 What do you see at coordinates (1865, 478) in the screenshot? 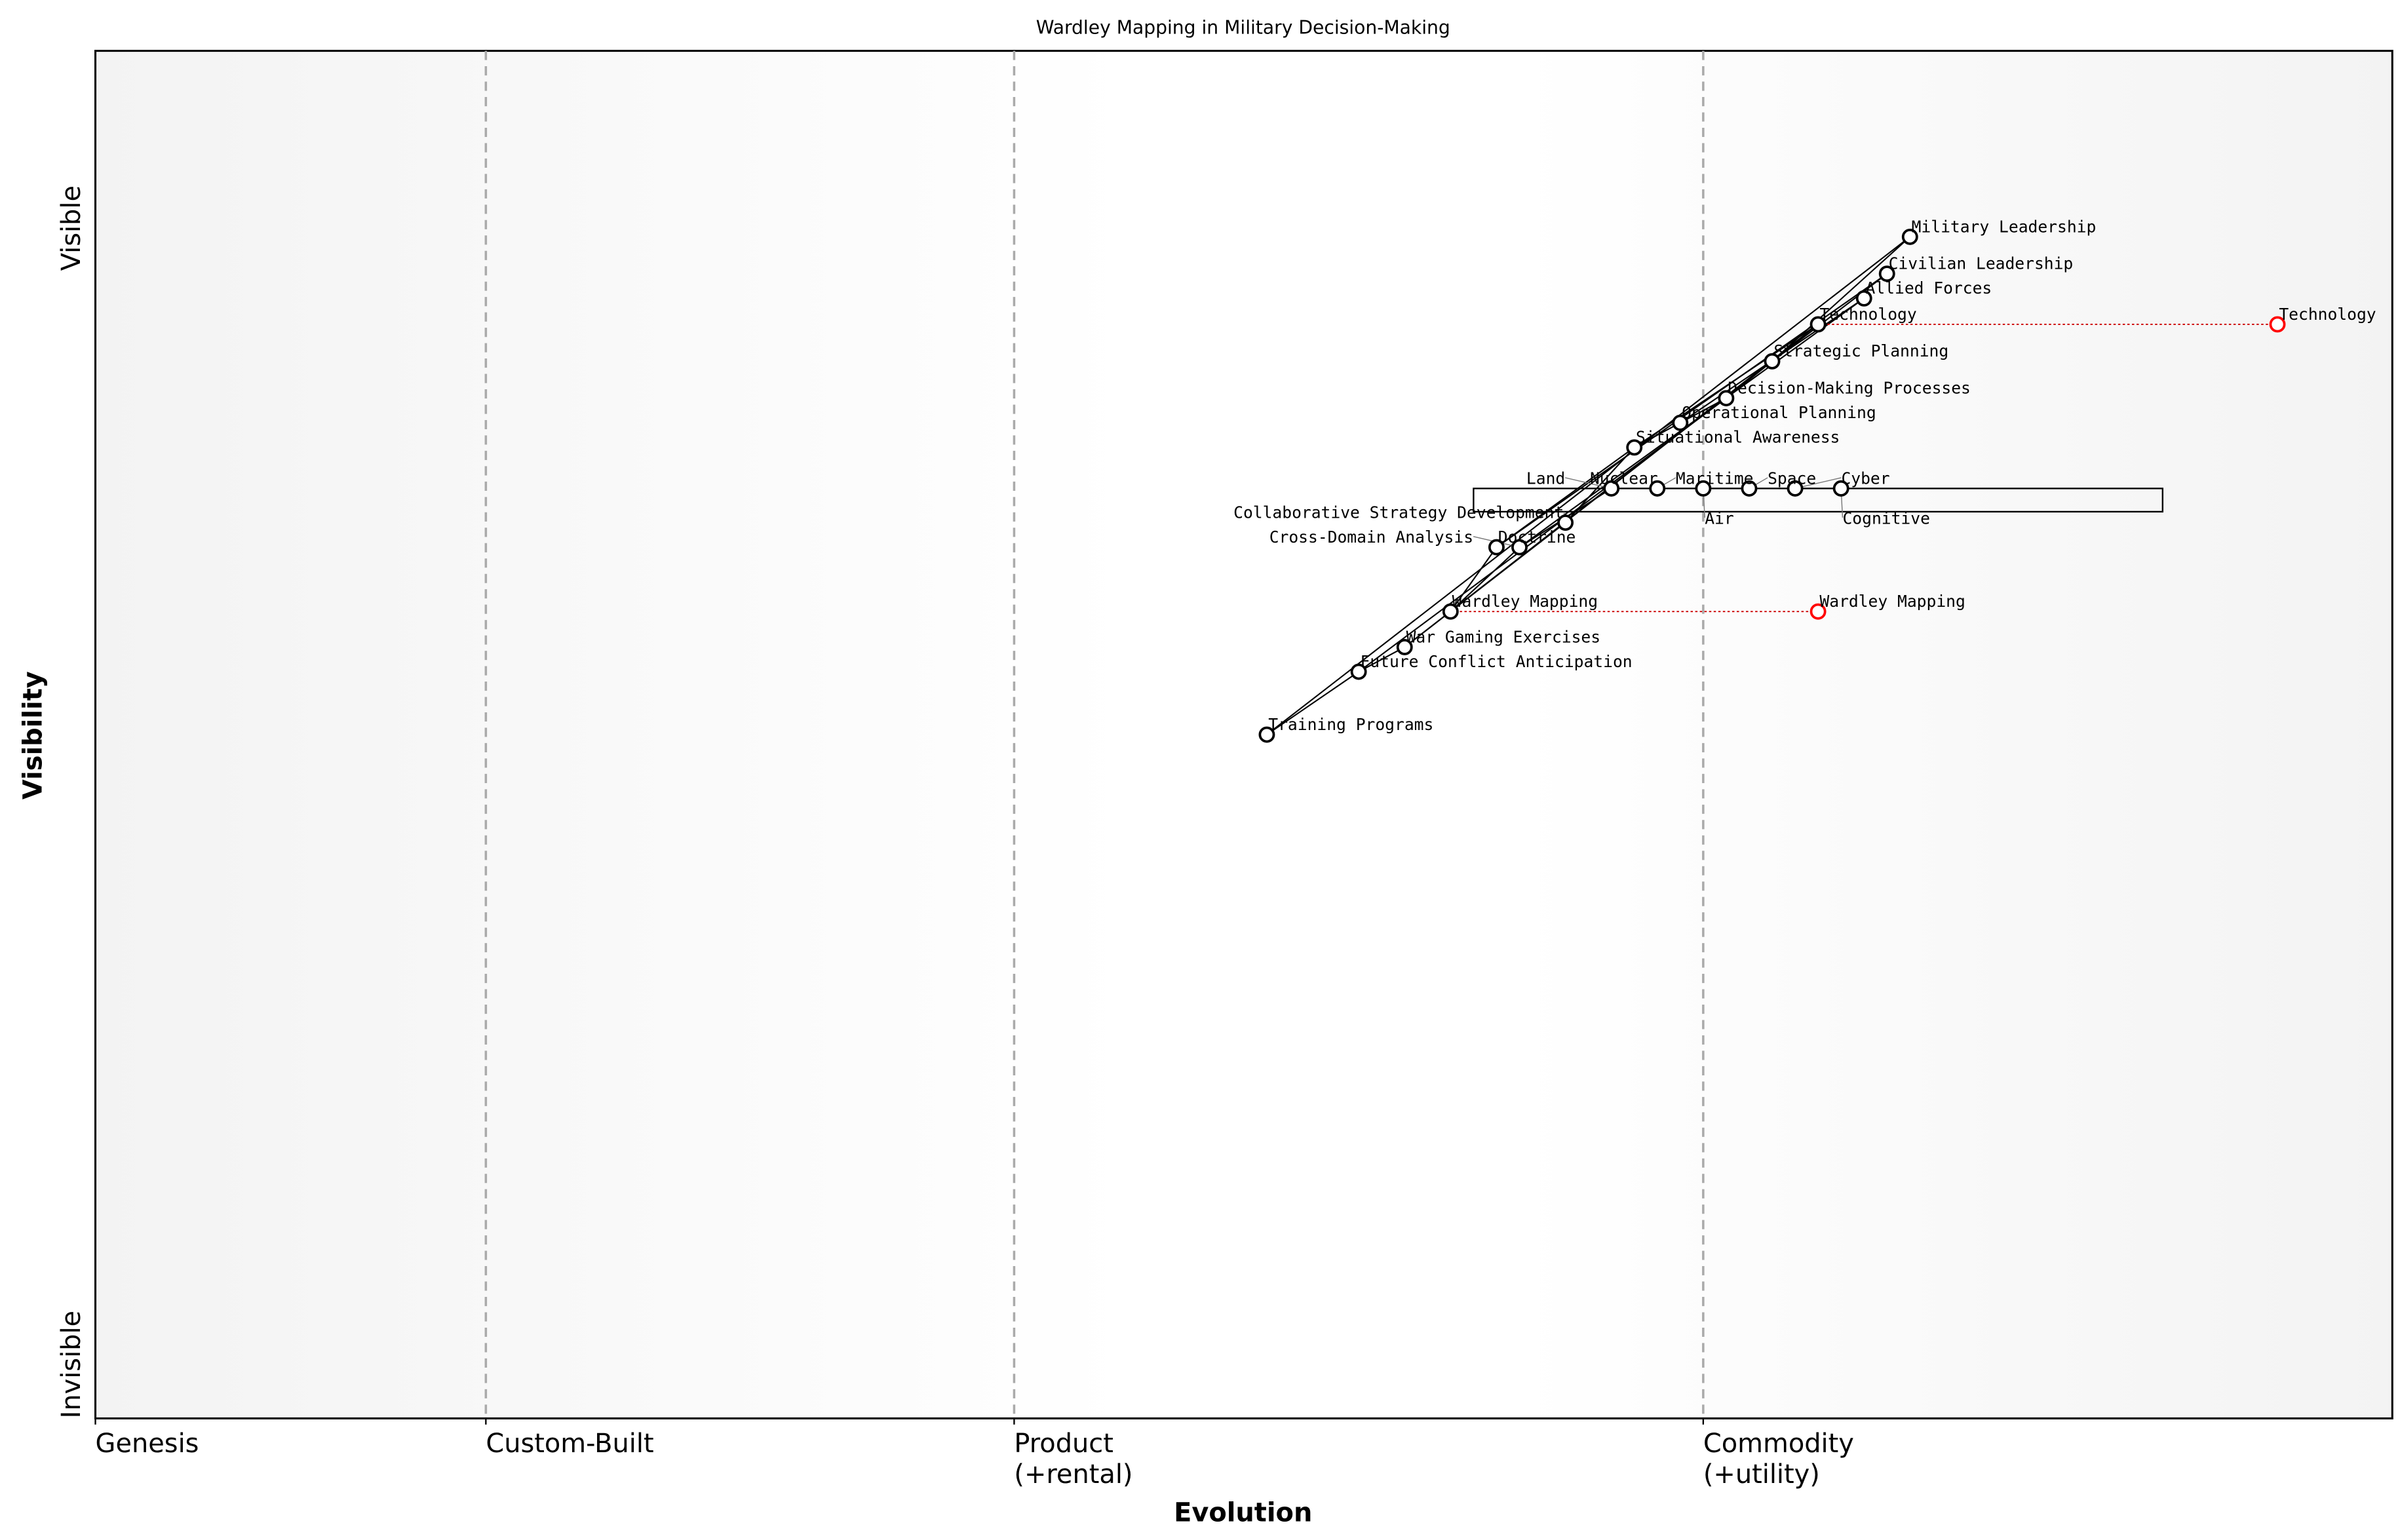
I see `component-label: Cyber` at bounding box center [1865, 478].